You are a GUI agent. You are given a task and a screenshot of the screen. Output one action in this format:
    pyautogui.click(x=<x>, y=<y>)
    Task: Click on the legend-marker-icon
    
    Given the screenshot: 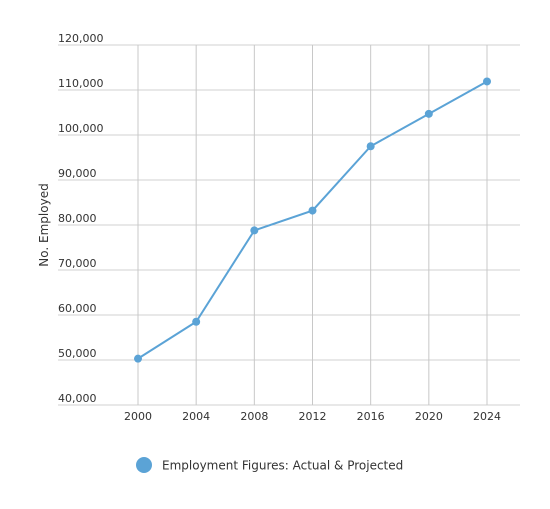 What is the action you would take?
    pyautogui.click(x=144, y=465)
    